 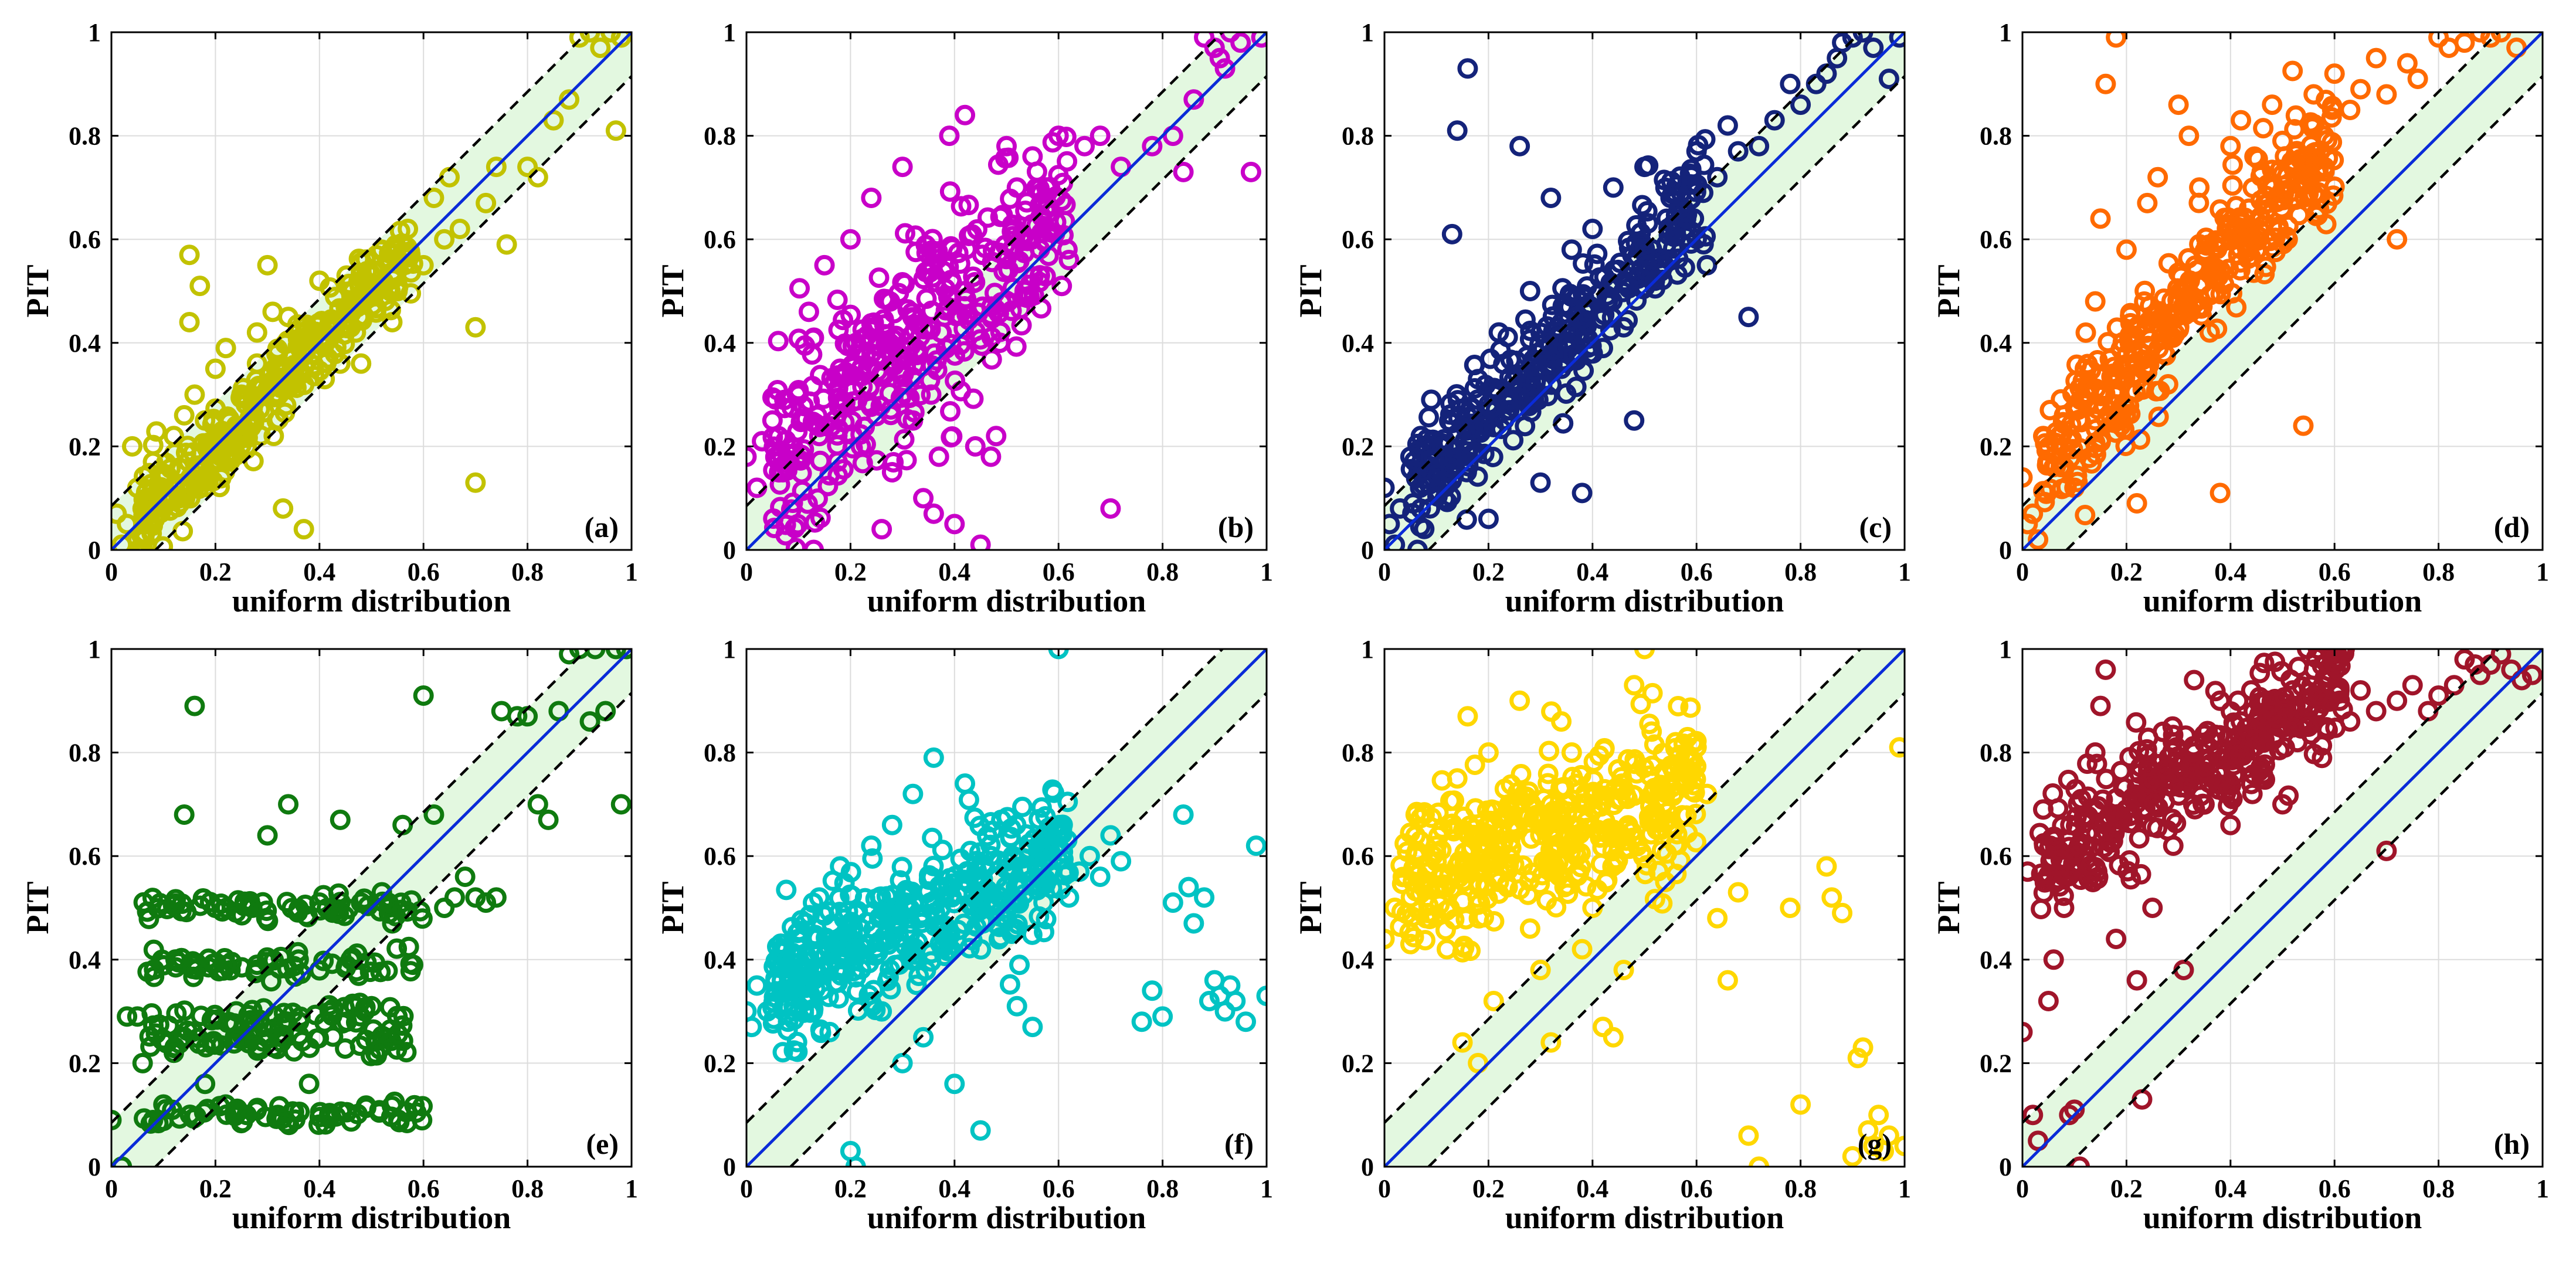 I want to click on x-tick-label: 0.6, so click(x=1059, y=572).